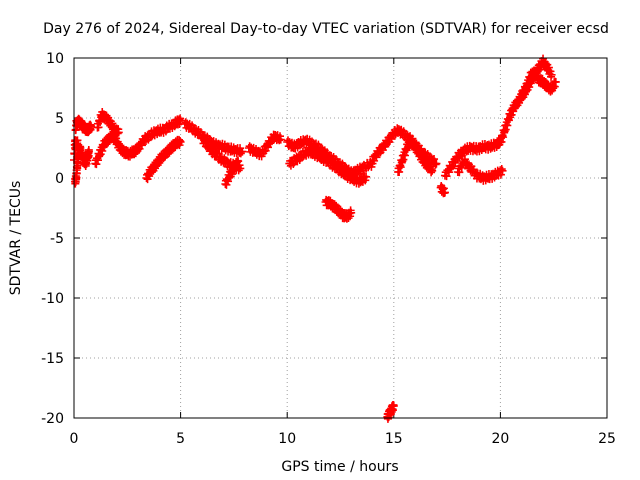 This screenshot has height=480, width=640. Describe the element at coordinates (287, 439) in the screenshot. I see `x-tick-label: 10` at that location.